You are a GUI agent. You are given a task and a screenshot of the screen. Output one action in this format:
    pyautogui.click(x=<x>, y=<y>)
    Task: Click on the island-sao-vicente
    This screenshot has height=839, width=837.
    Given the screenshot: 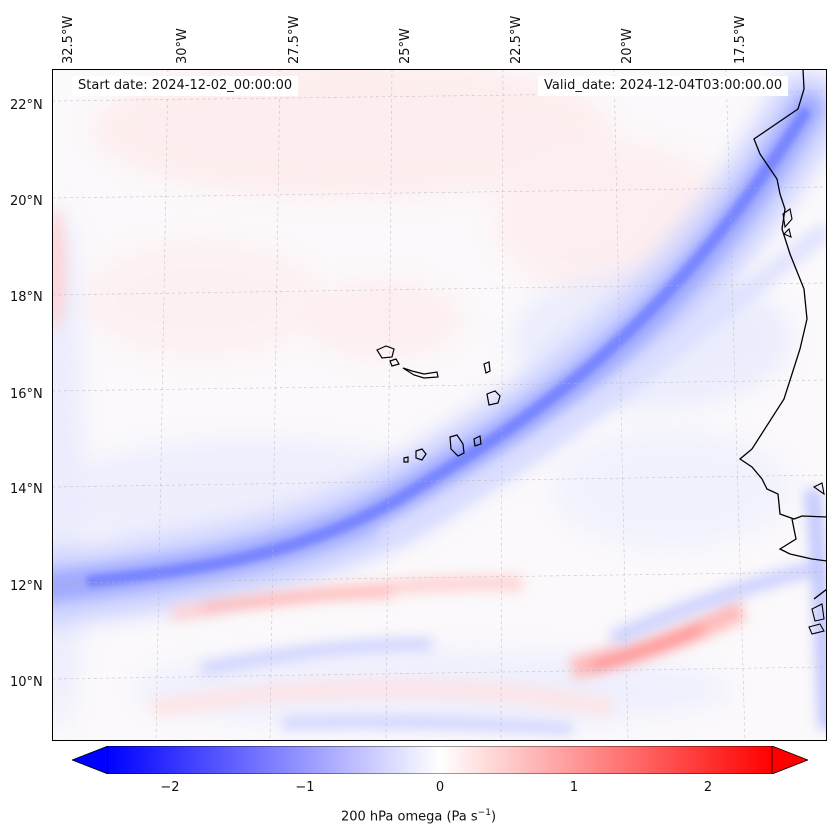 What is the action you would take?
    pyautogui.click(x=394, y=362)
    